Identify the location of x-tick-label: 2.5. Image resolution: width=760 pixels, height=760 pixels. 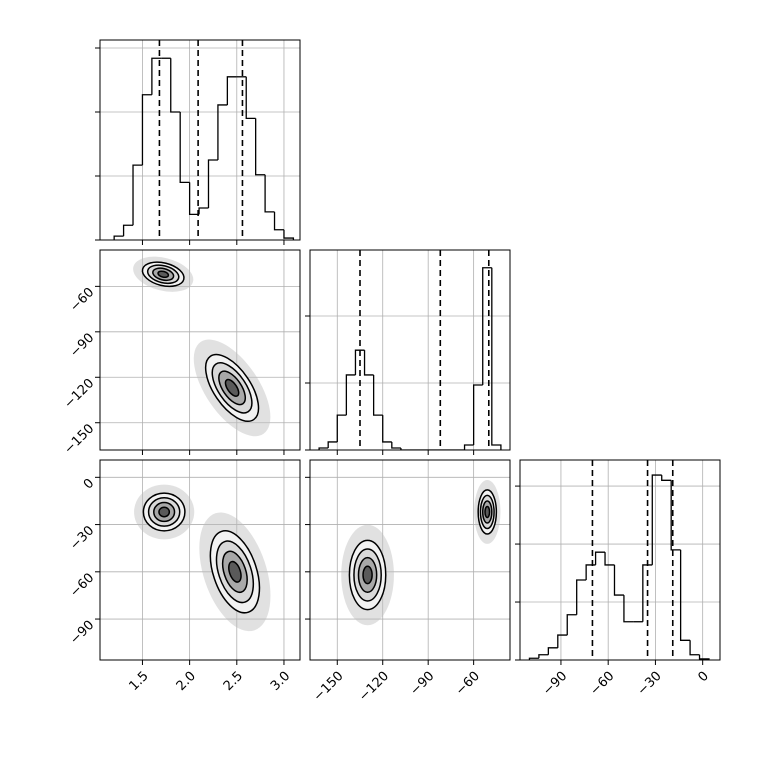
(233, 681).